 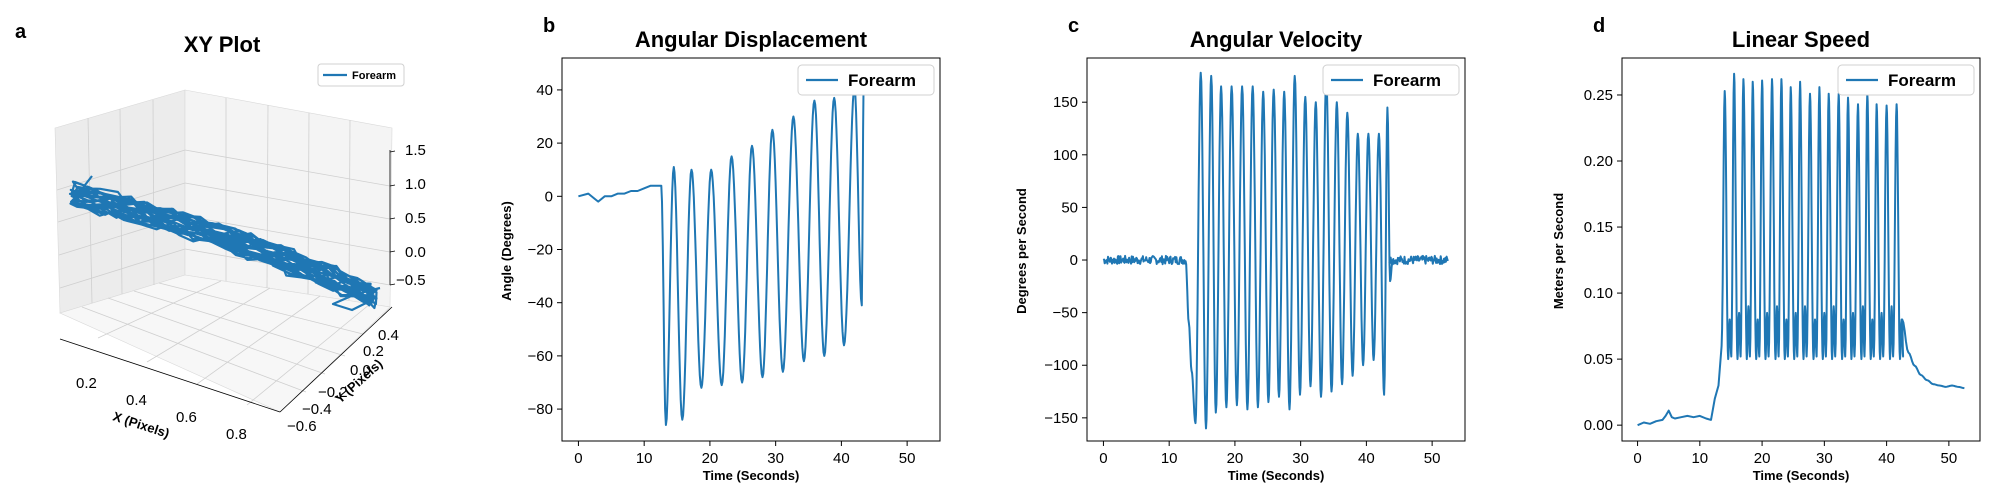 What do you see at coordinates (415, 218) in the screenshot?
I see `z-tick-label: 0.5` at bounding box center [415, 218].